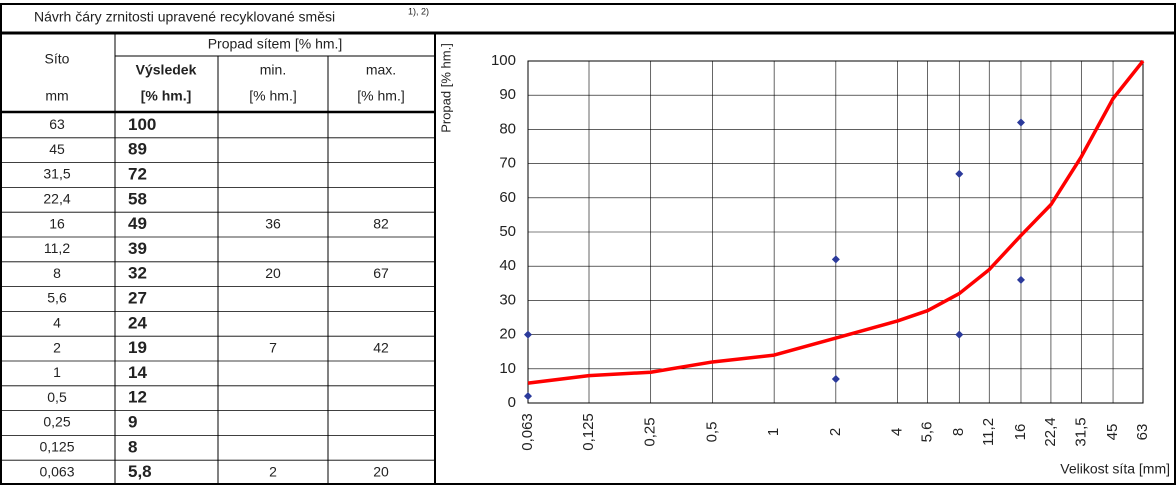  I want to click on table-cell: 12, so click(137, 397).